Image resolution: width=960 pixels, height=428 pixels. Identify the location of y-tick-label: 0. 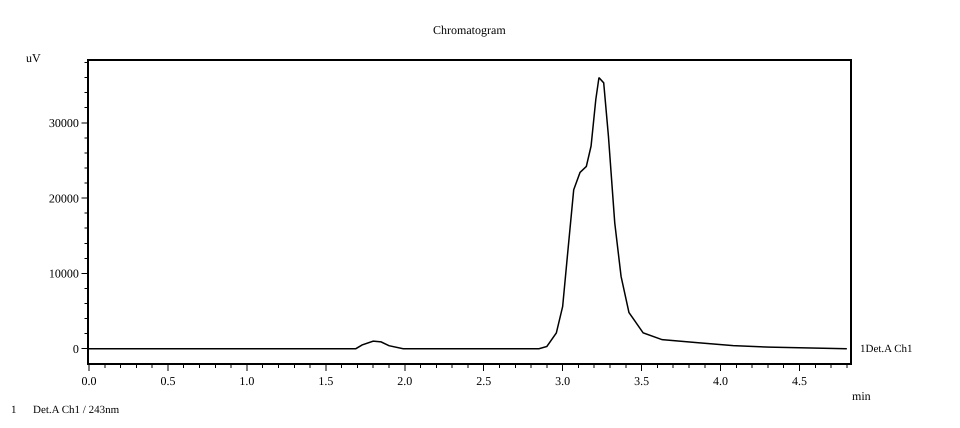
(75, 349).